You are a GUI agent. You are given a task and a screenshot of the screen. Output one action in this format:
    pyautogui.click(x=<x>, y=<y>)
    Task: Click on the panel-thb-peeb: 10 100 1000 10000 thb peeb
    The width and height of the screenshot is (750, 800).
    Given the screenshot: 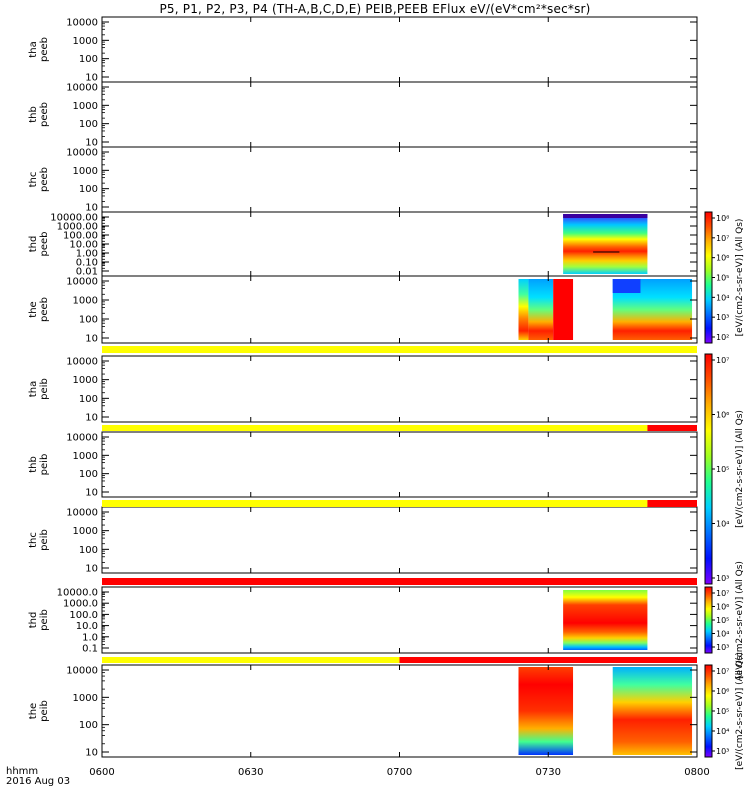 What is the action you would take?
    pyautogui.click(x=363, y=115)
    